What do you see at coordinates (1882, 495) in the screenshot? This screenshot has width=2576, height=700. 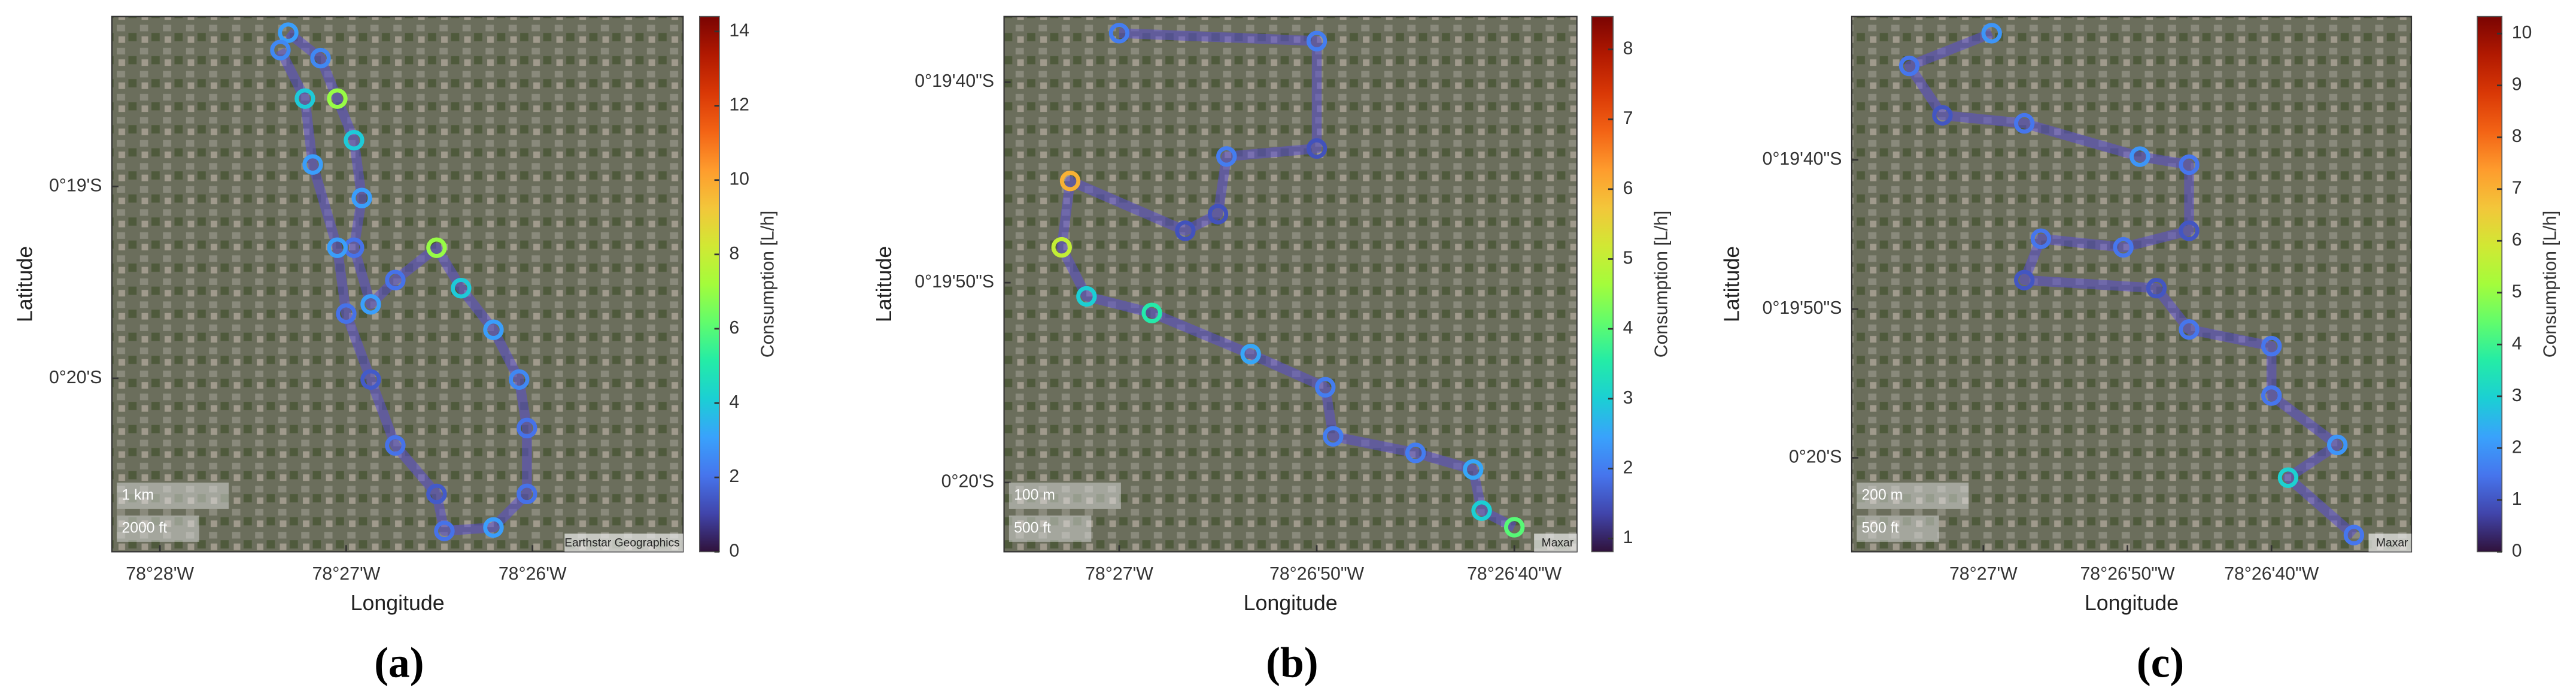 I see `scalebar-label: 200 m` at bounding box center [1882, 495].